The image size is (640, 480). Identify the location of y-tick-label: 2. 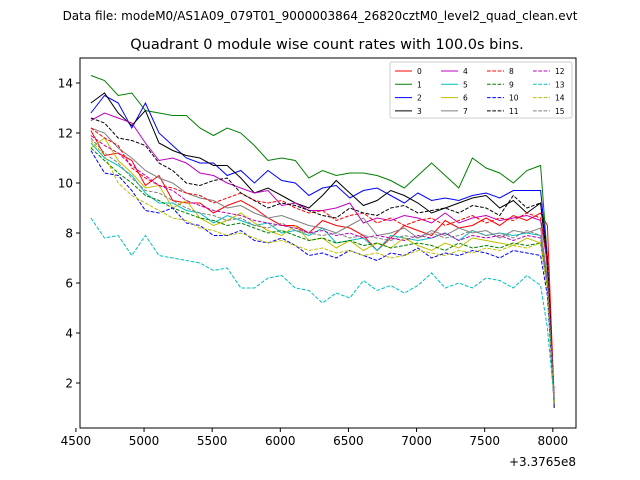
(69, 384).